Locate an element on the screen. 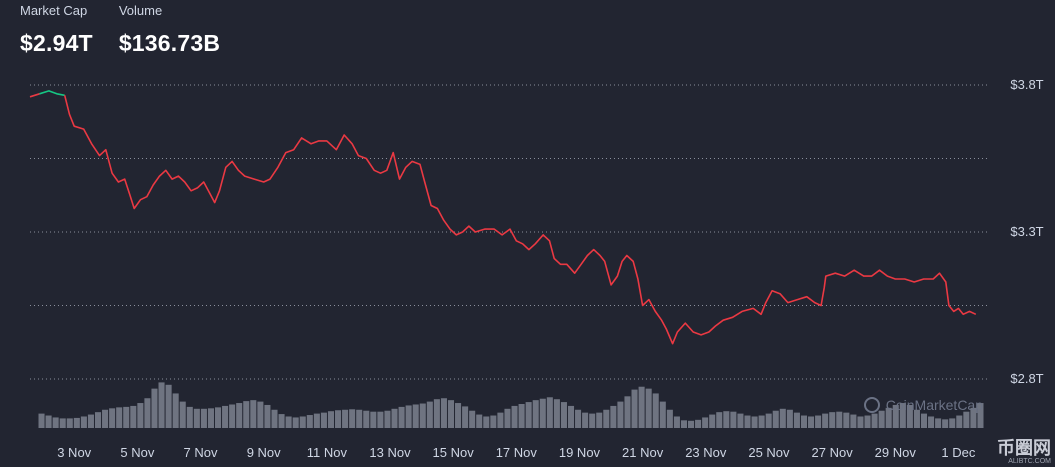 This screenshot has width=1055, height=467. volume-label: Volume is located at coordinates (140, 10).